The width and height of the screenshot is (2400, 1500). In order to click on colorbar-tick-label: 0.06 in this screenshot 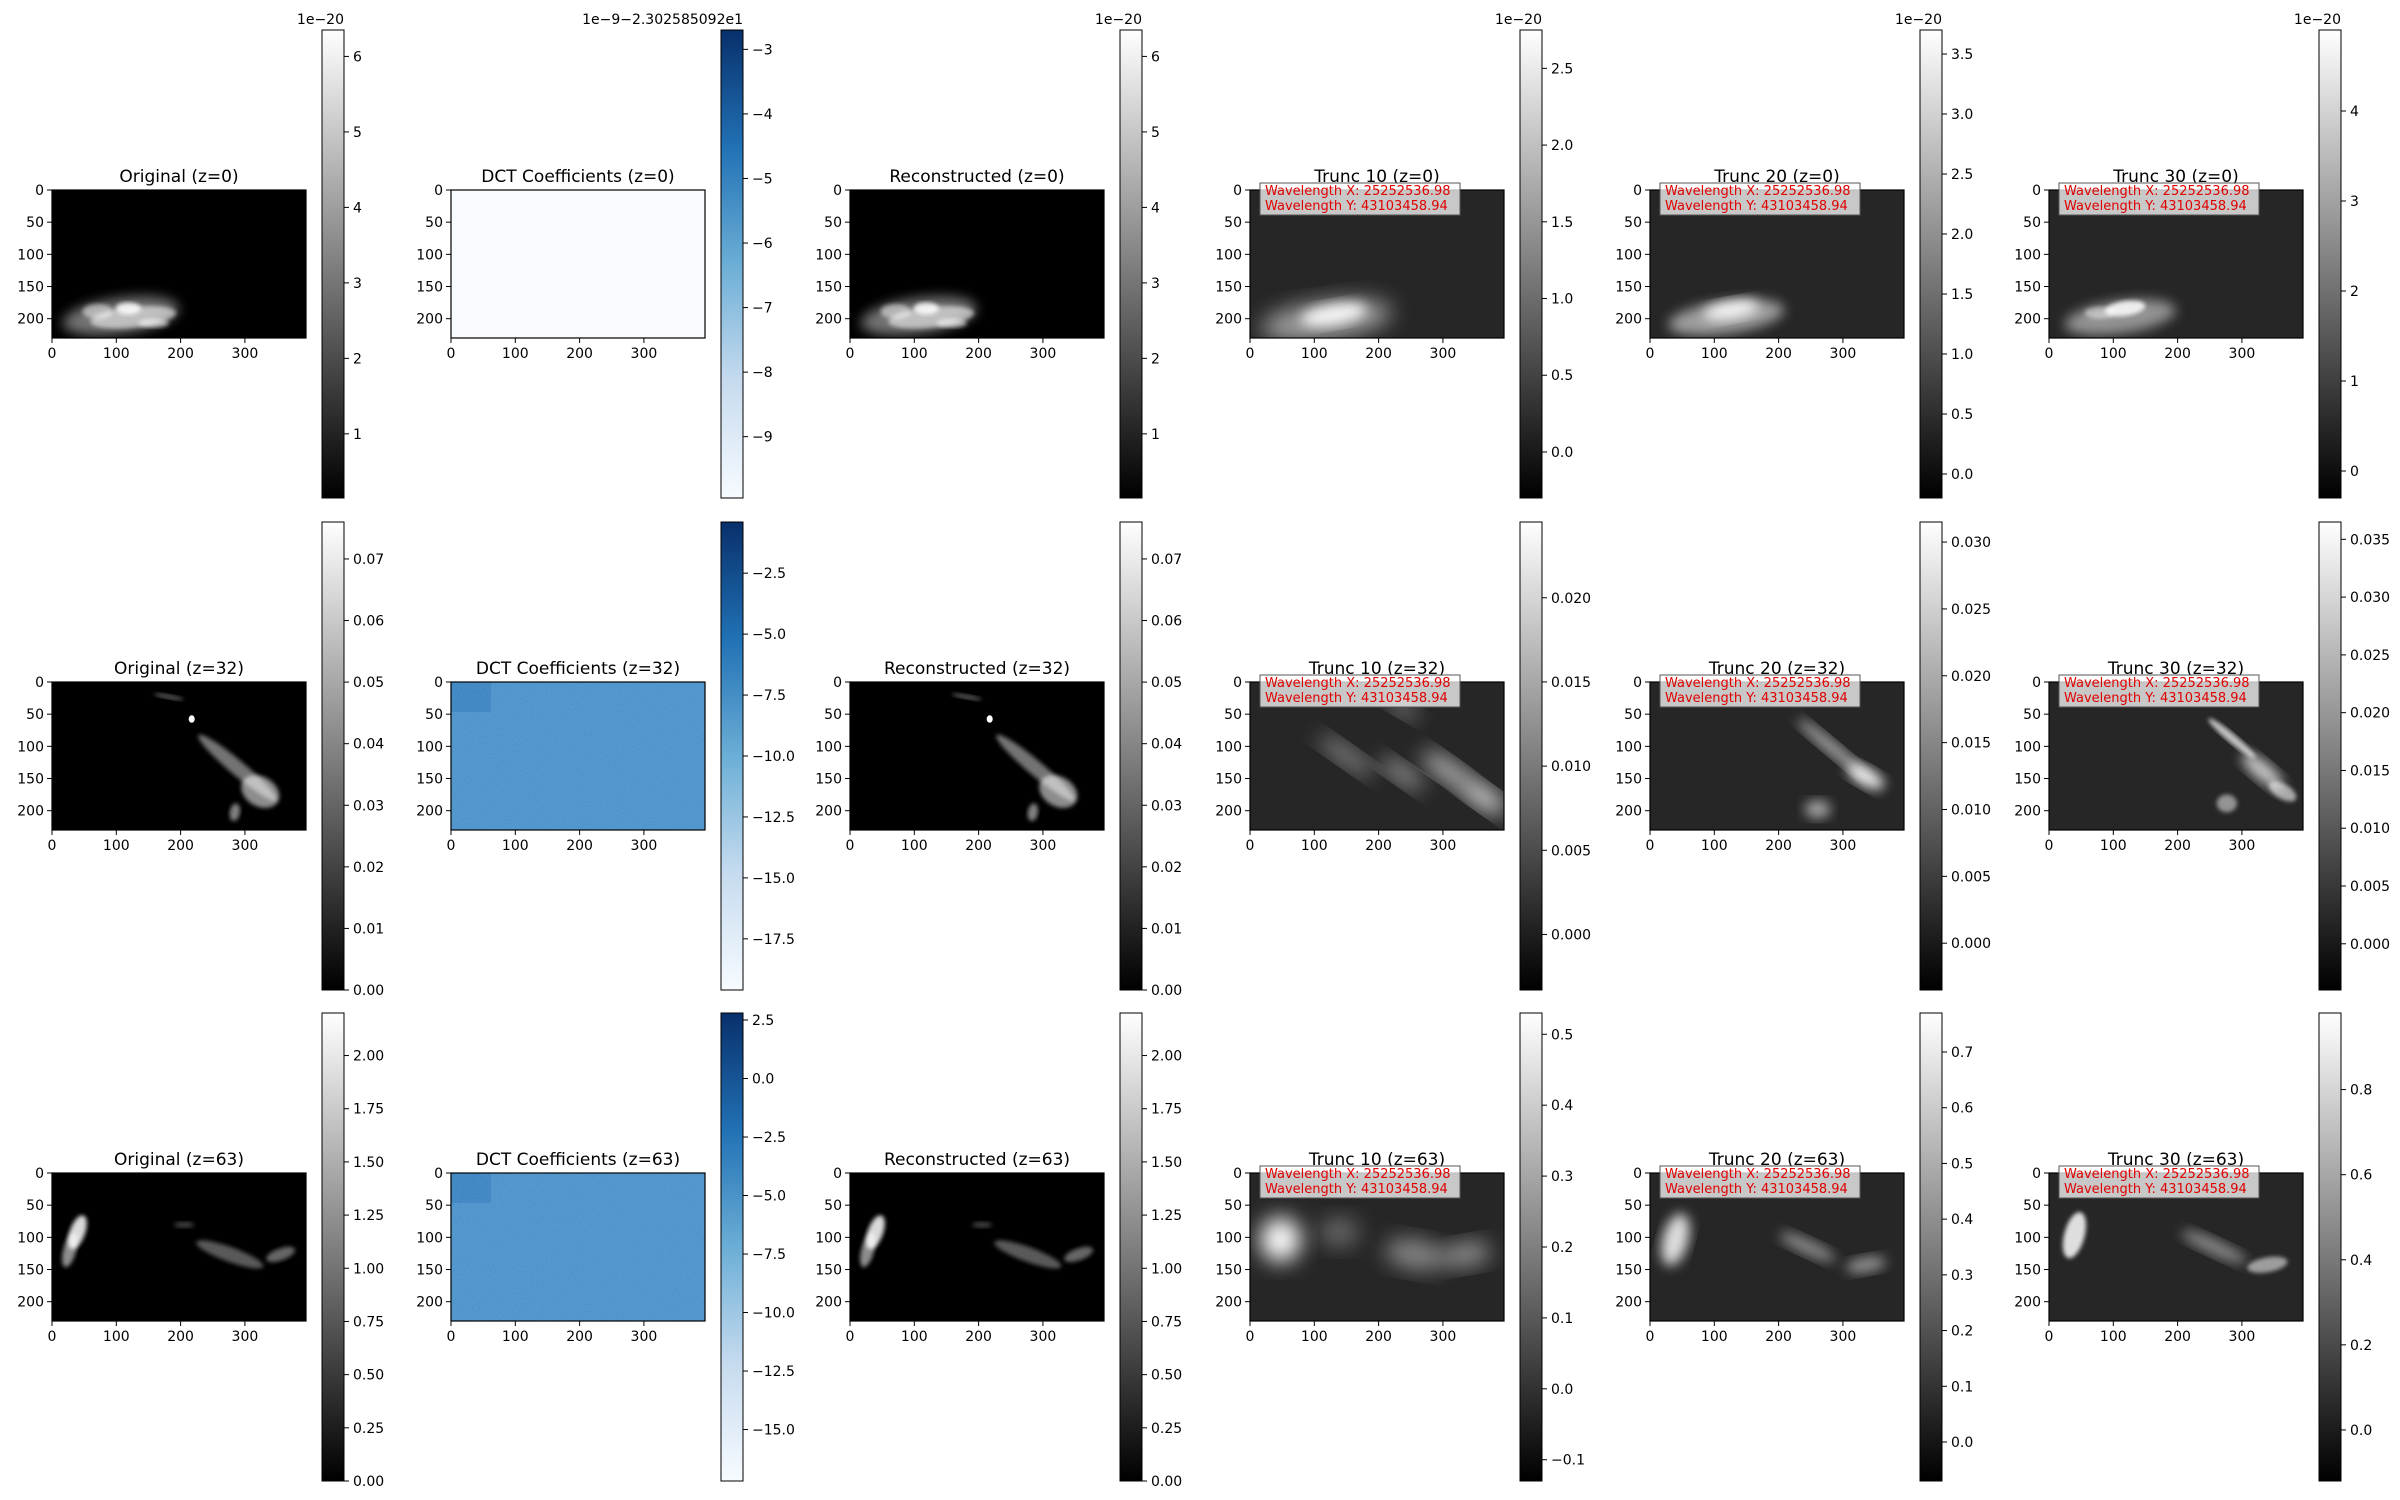, I will do `click(1166, 622)`.